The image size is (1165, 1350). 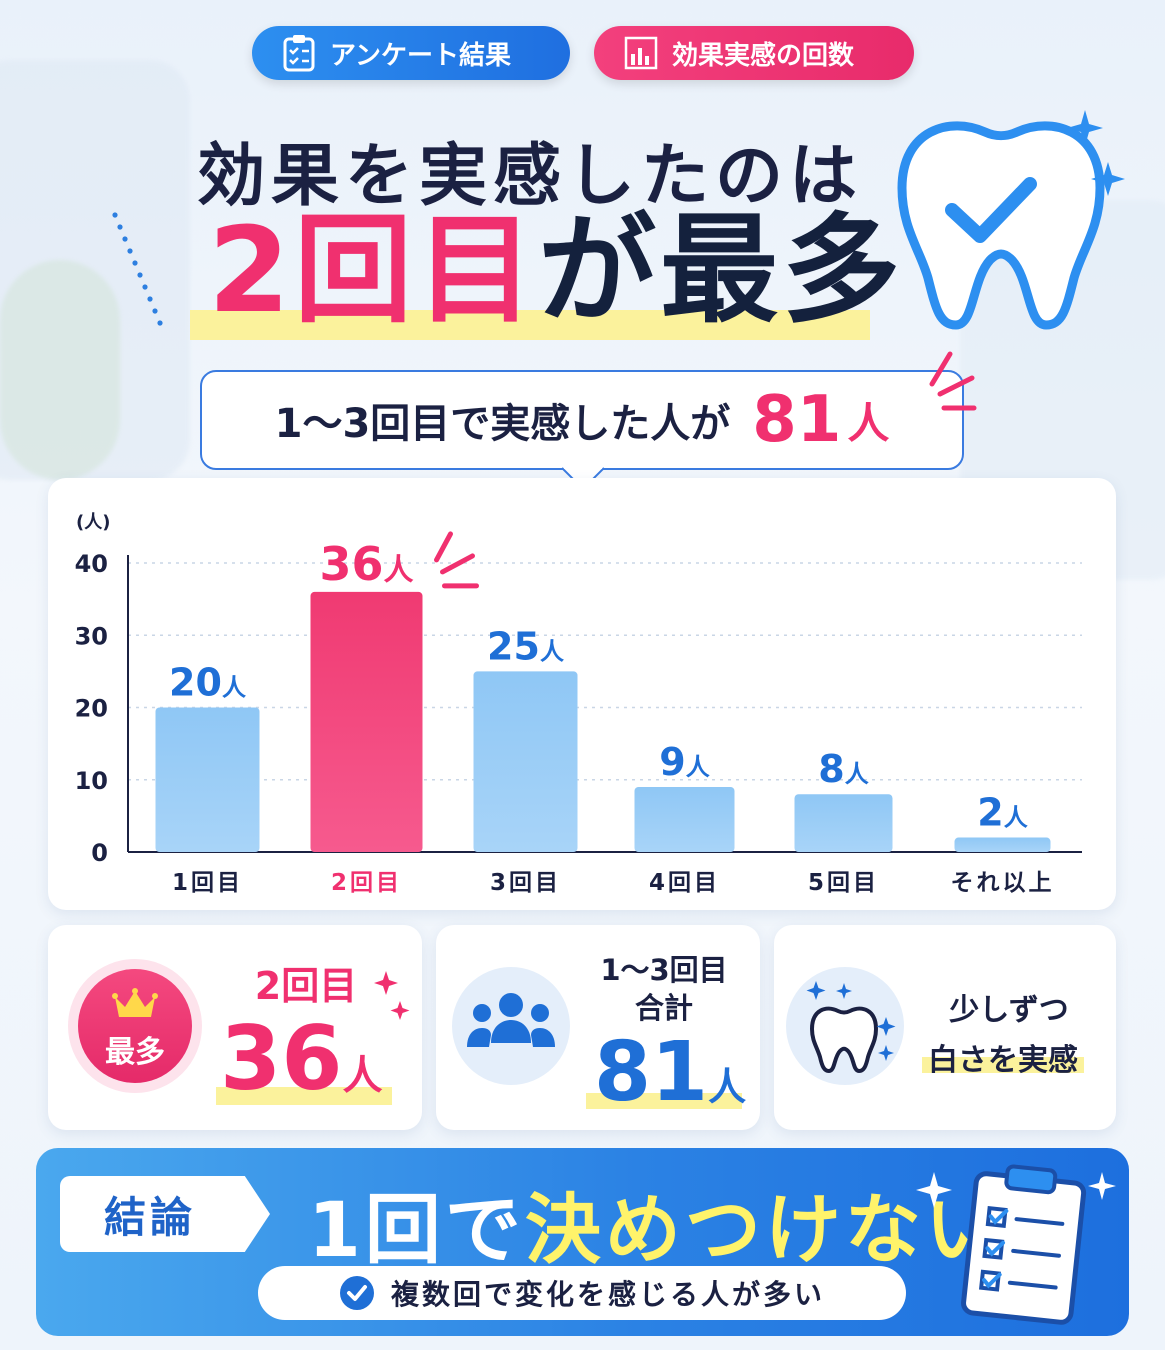 I want to click on bar-chart-icon, so click(x=641, y=53).